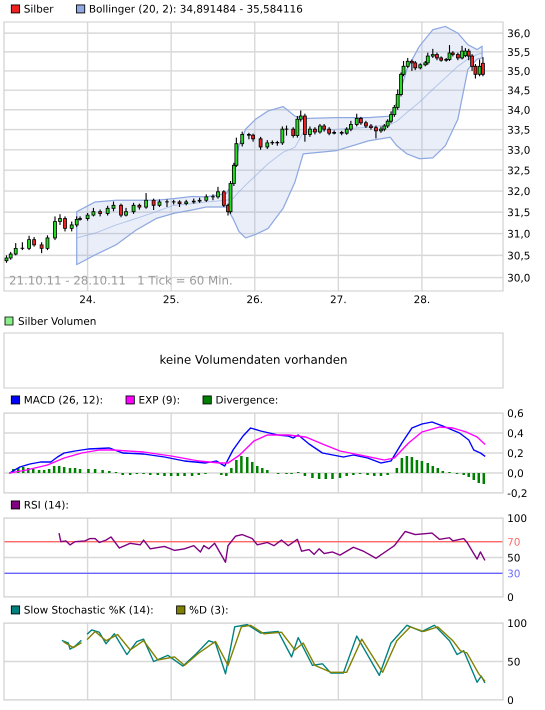 The image size is (545, 710). Describe the element at coordinates (514, 574) in the screenshot. I see `y-tick-label: 30` at that location.